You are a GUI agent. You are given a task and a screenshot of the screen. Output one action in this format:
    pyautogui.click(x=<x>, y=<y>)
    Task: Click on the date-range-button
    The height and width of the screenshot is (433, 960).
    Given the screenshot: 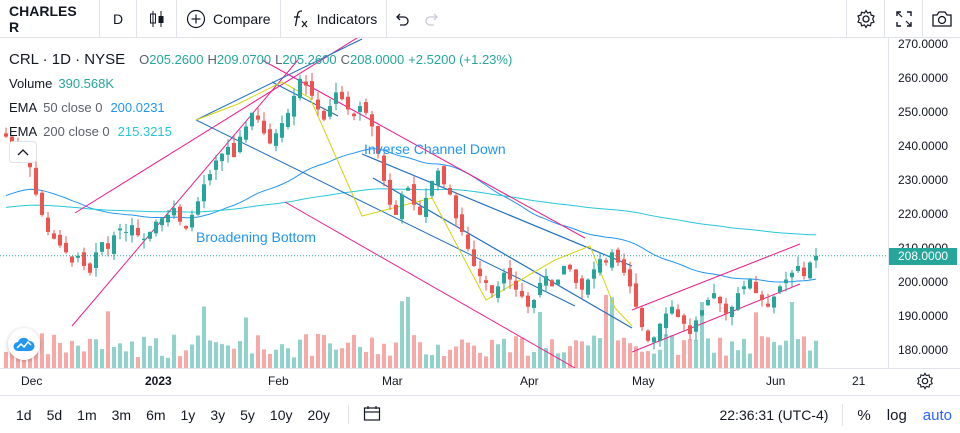 What is the action you would take?
    pyautogui.click(x=367, y=414)
    